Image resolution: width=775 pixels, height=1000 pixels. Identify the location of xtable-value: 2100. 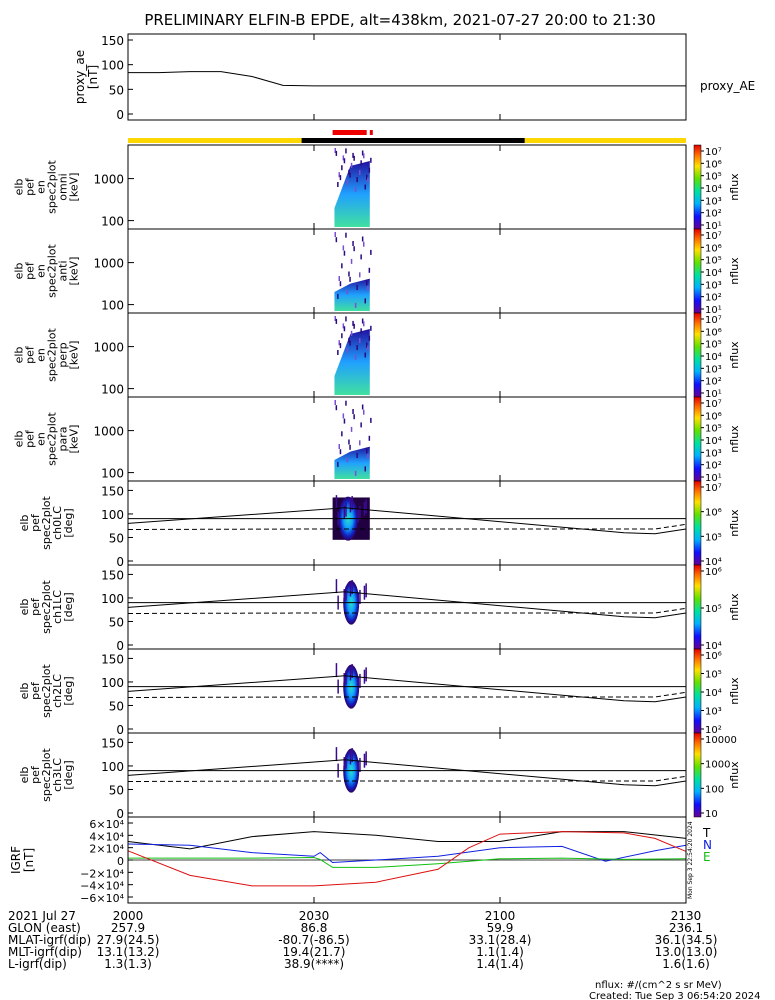
(500, 916).